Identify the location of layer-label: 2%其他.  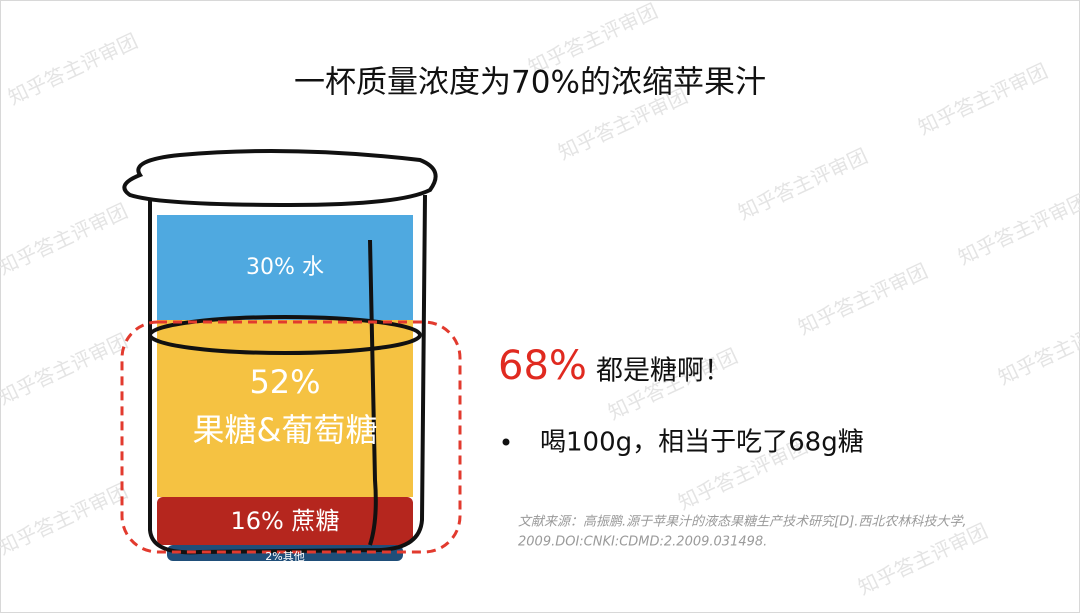
(284, 556).